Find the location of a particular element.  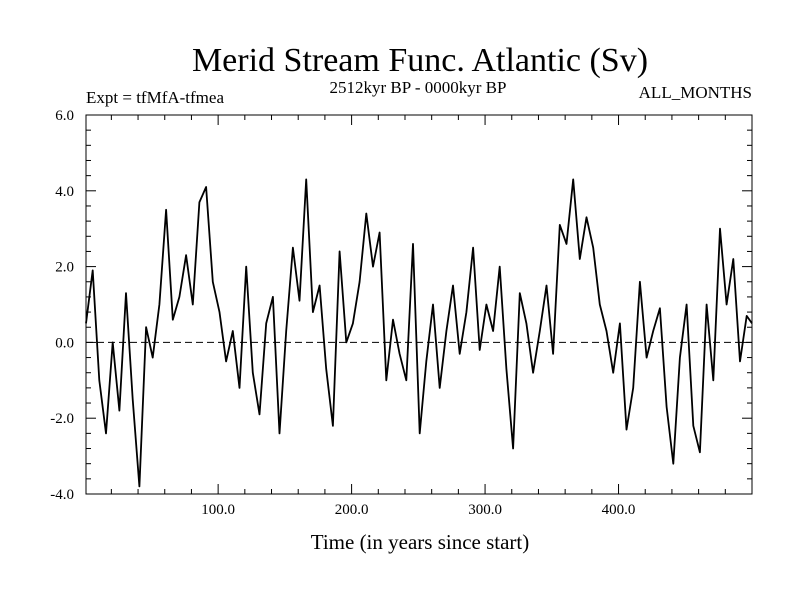

y-tick-label: 2.0 is located at coordinates (64, 268).